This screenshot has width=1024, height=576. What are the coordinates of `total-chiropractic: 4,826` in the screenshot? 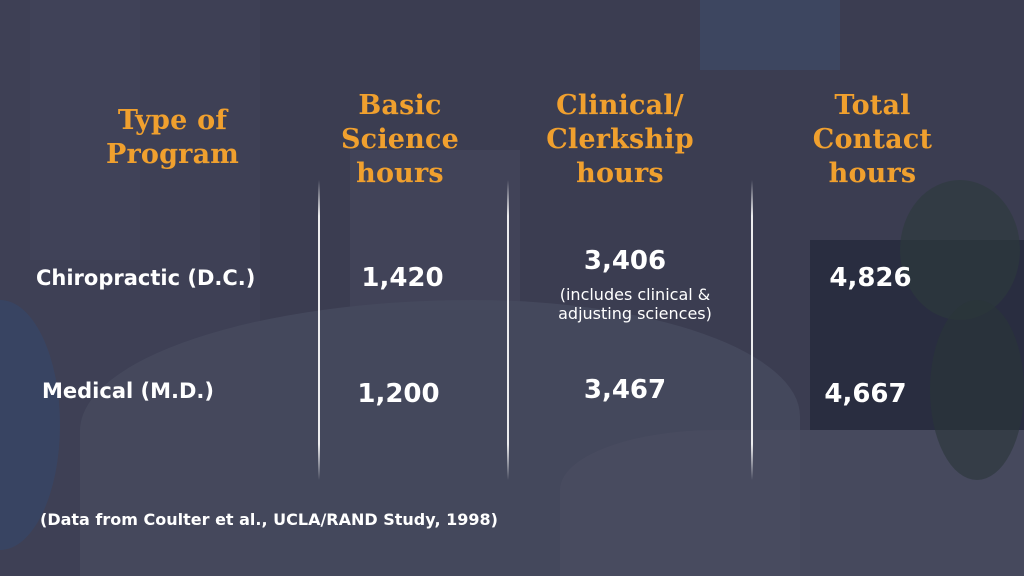 It's located at (870, 278).